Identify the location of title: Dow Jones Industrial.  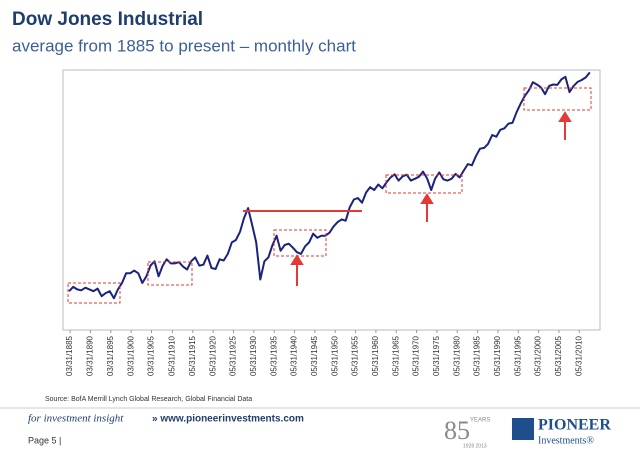
(107, 19).